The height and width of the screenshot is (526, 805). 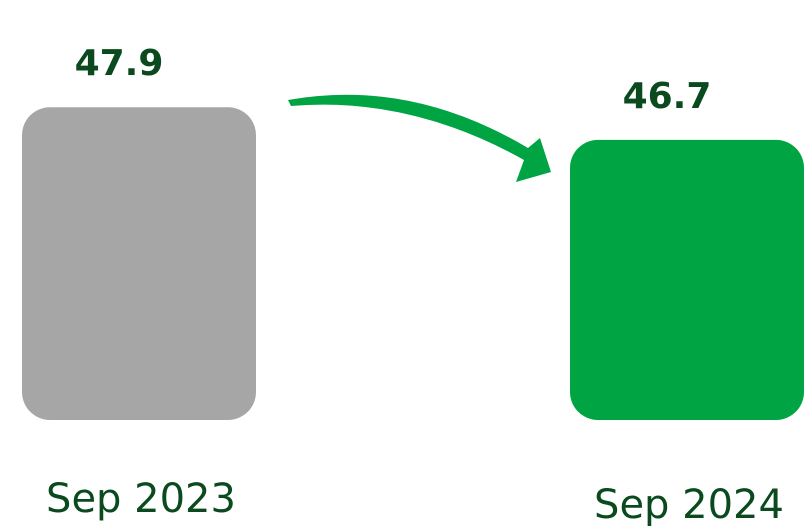 I want to click on value-label-sep-2024: 46.7, so click(x=667, y=96).